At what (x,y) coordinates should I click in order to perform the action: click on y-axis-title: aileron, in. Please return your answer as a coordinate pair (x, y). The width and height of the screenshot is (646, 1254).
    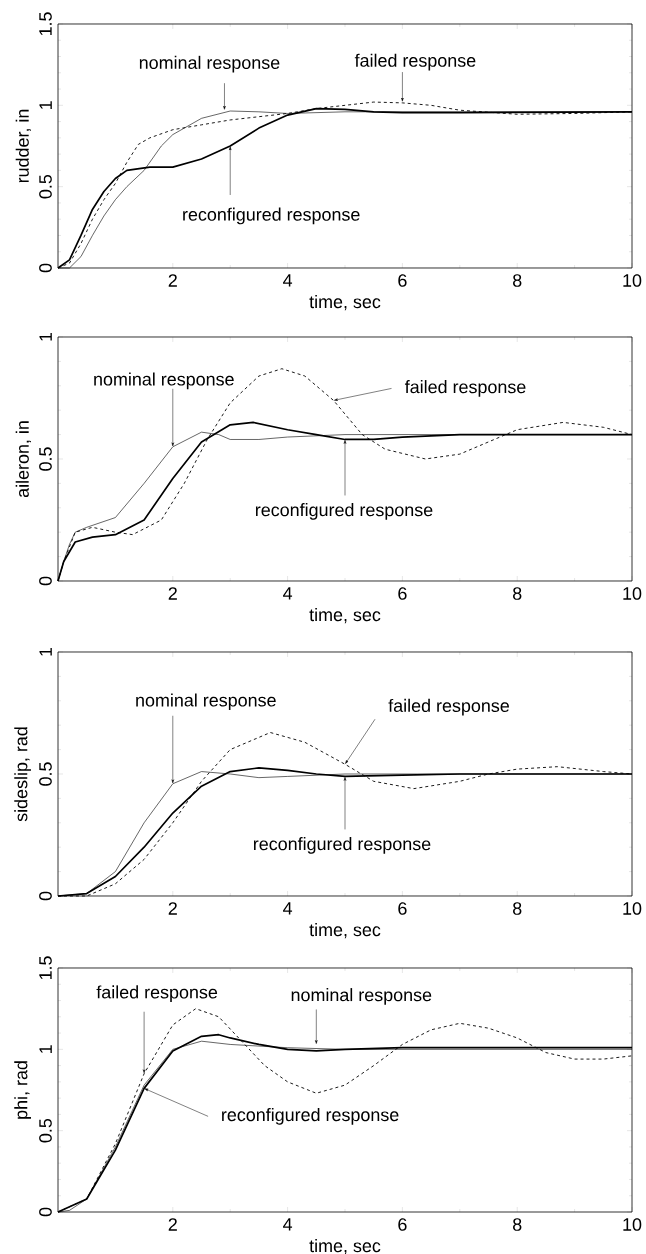
    Looking at the image, I should click on (23, 459).